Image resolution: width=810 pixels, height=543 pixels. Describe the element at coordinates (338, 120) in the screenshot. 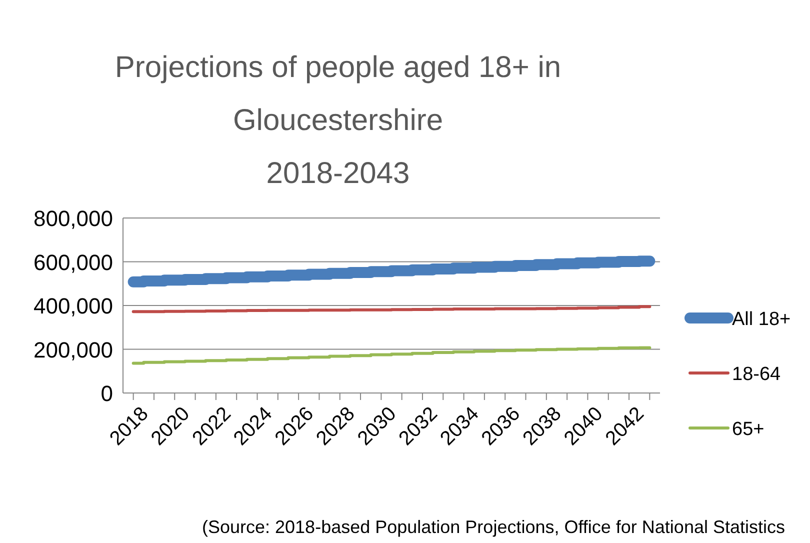

I see `chart-title: Projections of people aged 18+ in Gloucestershire 2018-2043` at that location.